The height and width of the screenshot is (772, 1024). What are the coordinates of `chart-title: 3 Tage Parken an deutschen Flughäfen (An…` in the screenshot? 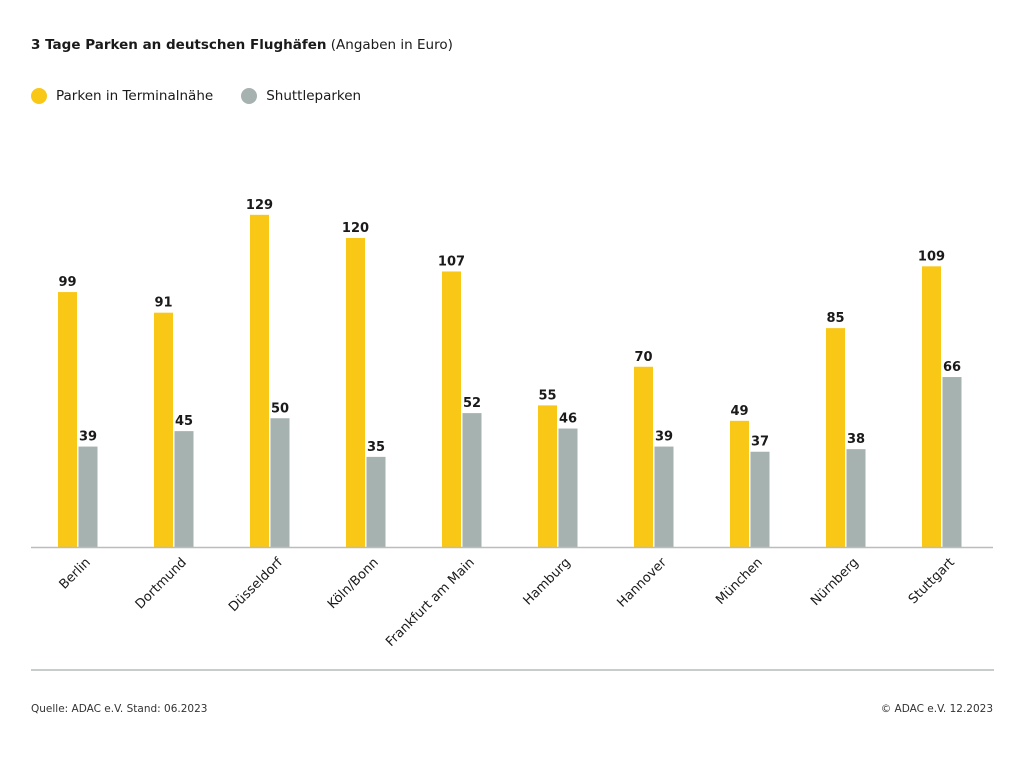 It's located at (242, 45).